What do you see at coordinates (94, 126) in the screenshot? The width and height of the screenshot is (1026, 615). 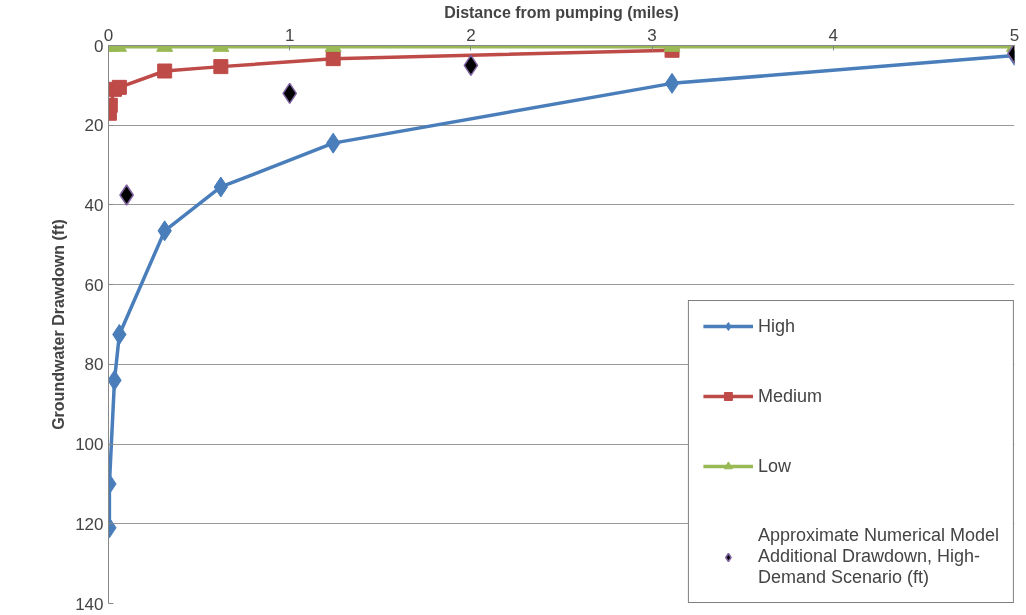 I see `y-tick-label: 20` at bounding box center [94, 126].